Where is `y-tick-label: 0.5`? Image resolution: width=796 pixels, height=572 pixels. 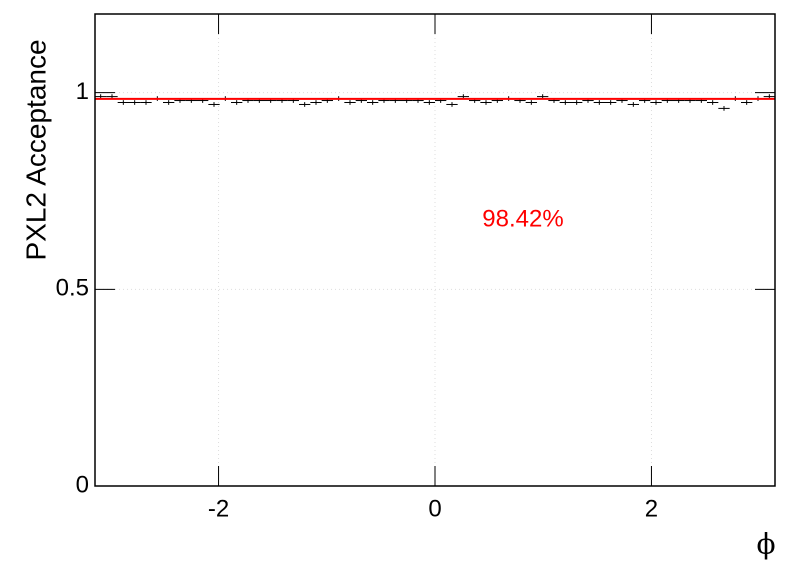
y-tick-label: 0.5 is located at coordinates (72, 288).